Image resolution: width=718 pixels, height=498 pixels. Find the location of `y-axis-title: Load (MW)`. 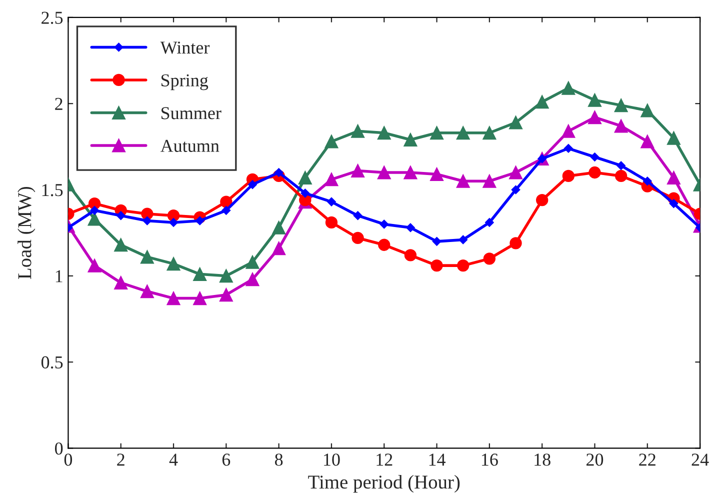

y-axis-title: Load (MW) is located at coordinates (27, 232).